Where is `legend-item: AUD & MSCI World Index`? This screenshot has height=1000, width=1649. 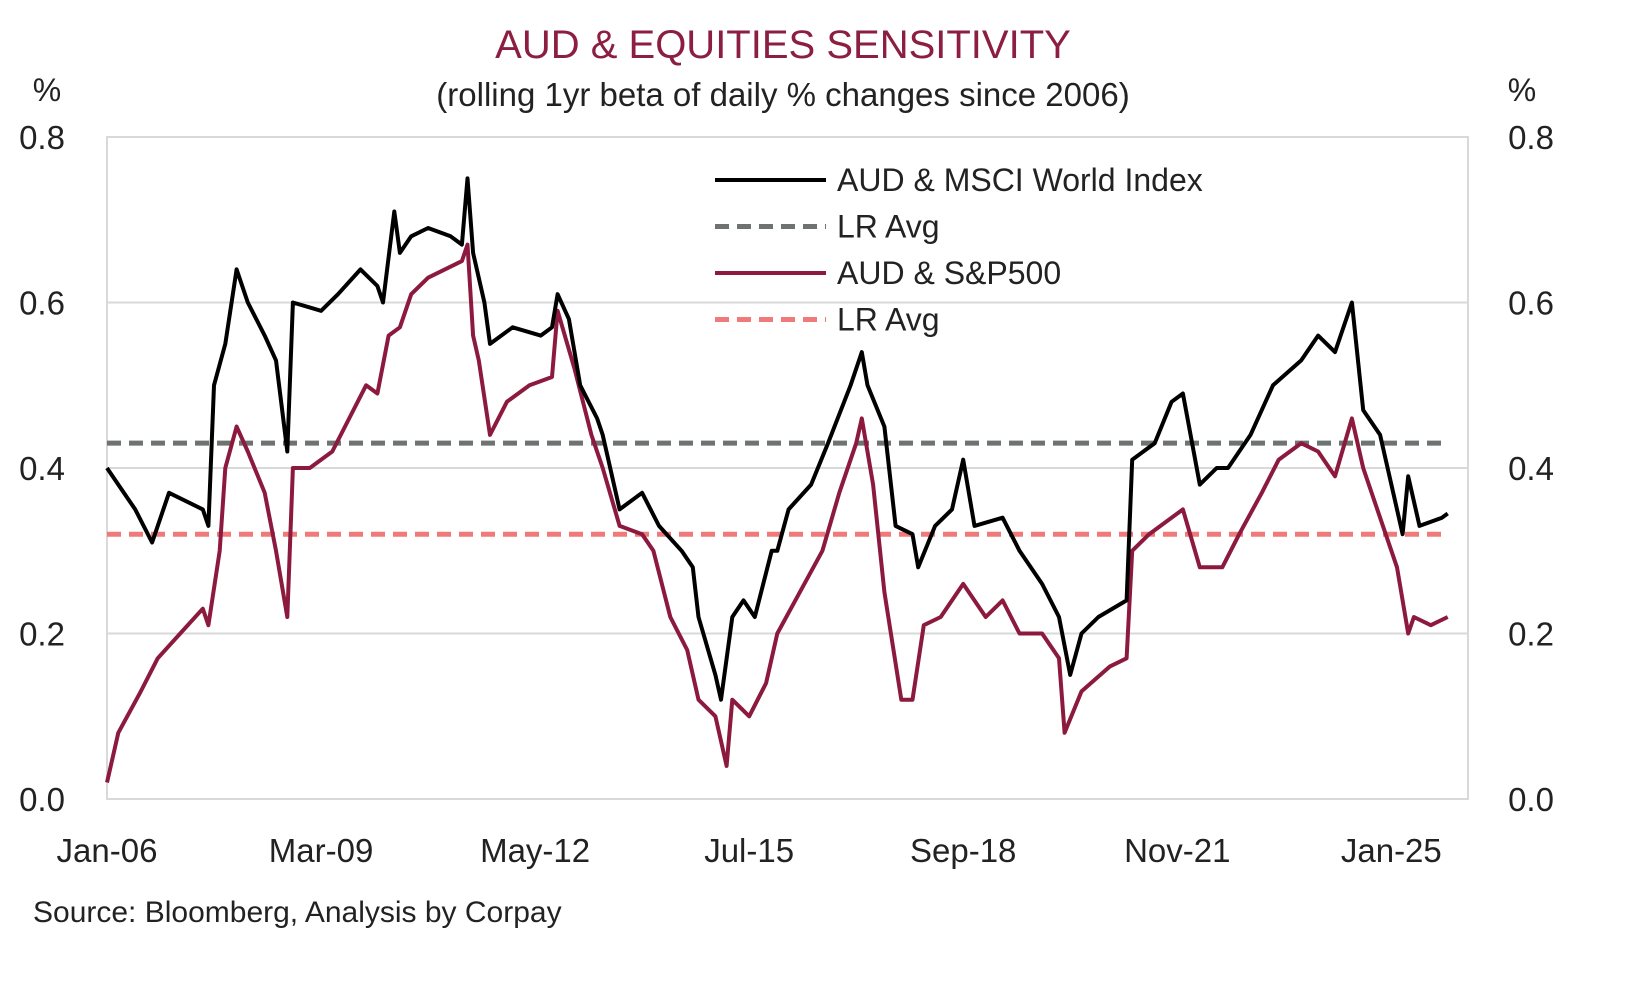
legend-item: AUD & MSCI World Index is located at coordinates (959, 180).